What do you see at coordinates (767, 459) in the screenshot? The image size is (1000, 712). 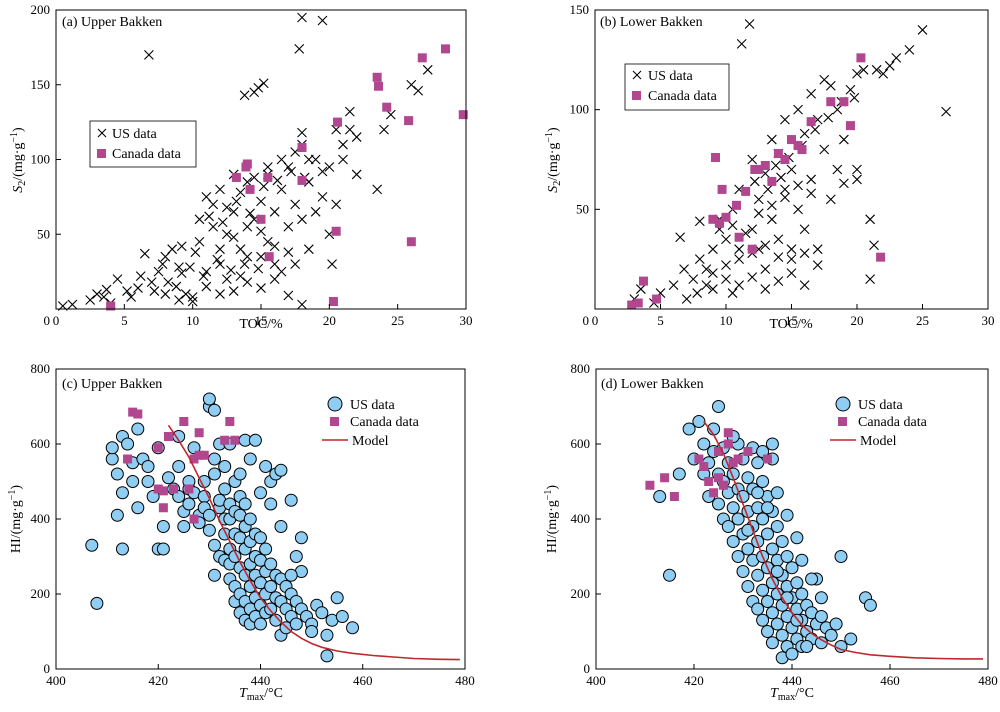 I see `panel-d-canada-point` at bounding box center [767, 459].